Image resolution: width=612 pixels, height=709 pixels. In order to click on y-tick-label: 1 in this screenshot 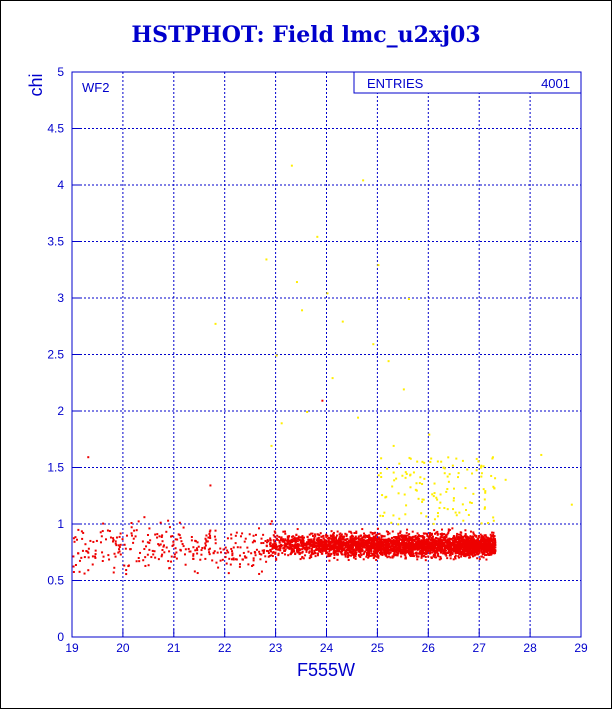, I will do `click(60, 524)`.